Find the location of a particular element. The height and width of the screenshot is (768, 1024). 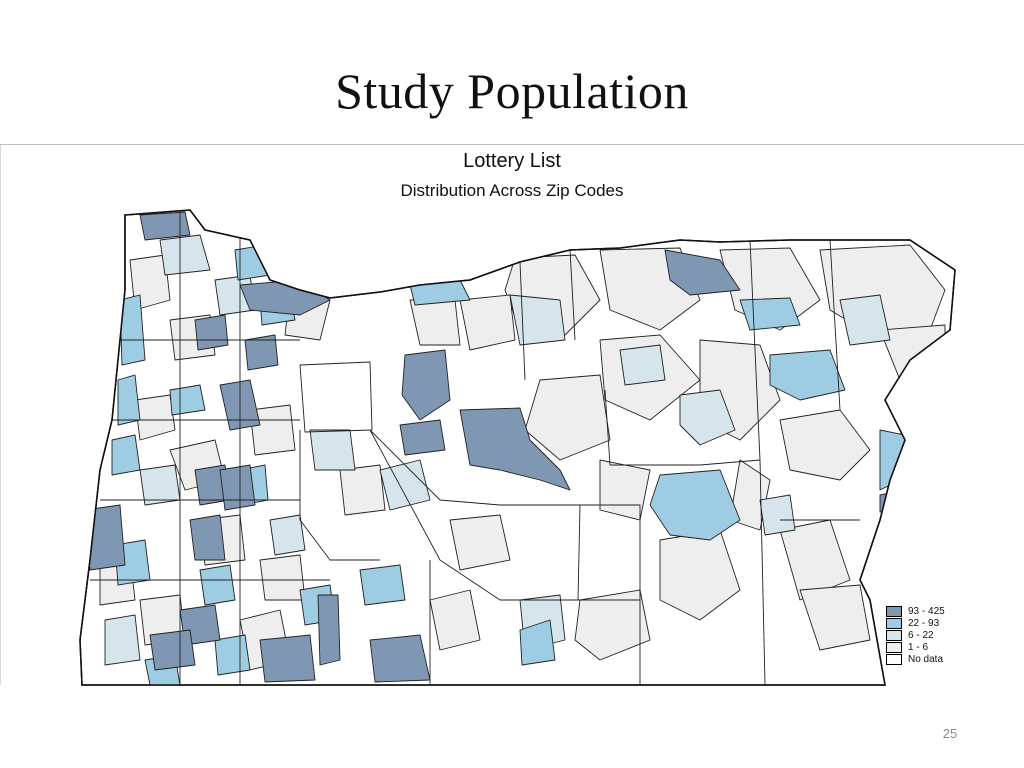

legend-label: 1 - 6 is located at coordinates (918, 647).